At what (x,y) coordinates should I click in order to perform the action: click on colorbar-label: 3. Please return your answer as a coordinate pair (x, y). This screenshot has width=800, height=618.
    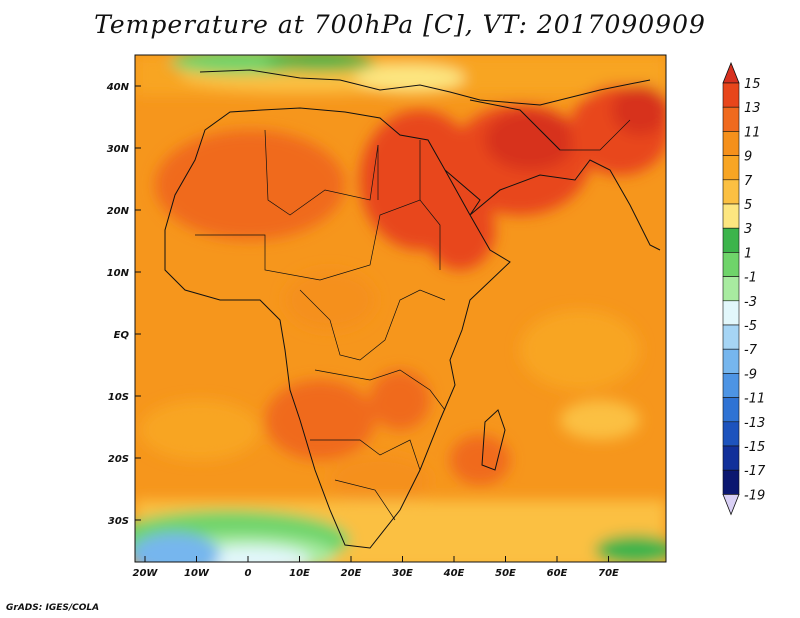
    Looking at the image, I should click on (748, 229).